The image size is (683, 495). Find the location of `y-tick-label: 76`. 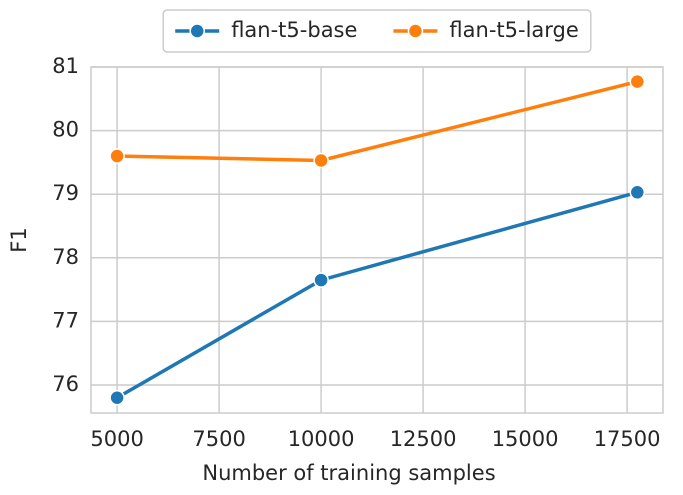

y-tick-label: 76 is located at coordinates (65, 384).